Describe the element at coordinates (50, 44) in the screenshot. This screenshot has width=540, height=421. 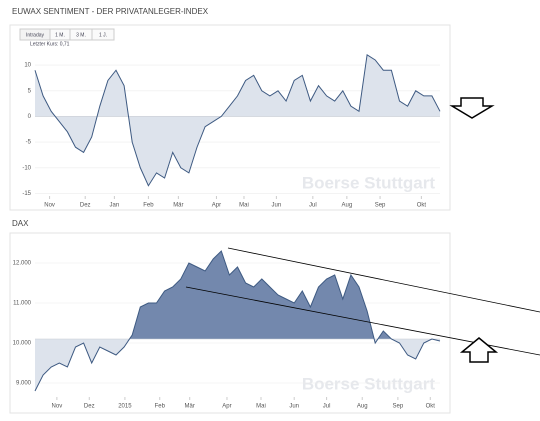
I see `last-price: Letzter Kurs: 0,71` at that location.